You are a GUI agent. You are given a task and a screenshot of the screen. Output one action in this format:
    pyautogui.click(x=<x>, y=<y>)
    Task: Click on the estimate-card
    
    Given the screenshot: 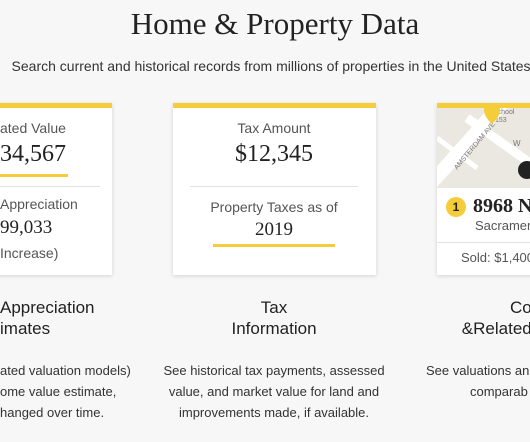 What is the action you would take?
    pyautogui.click(x=56, y=189)
    